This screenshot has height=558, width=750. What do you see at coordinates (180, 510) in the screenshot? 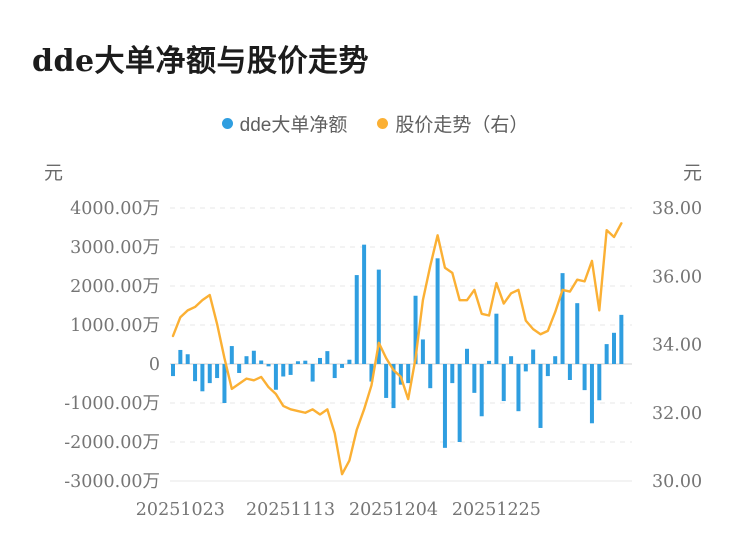
I see `x-axis-tick: 20251023` at bounding box center [180, 510].